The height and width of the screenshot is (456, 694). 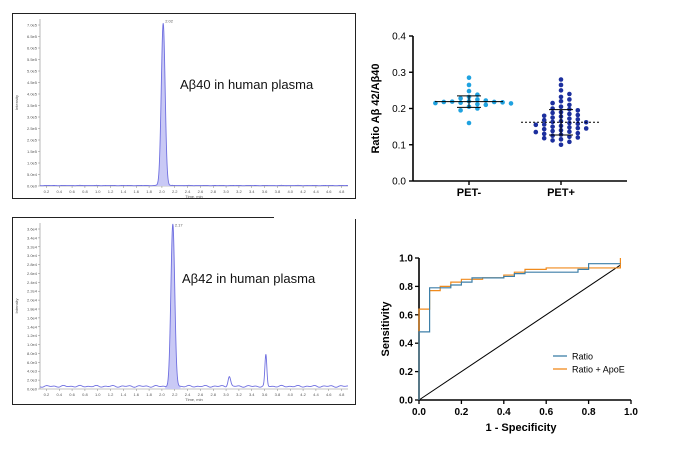 I want to click on y-tick-label: 3.4e4, so click(x=32, y=237).